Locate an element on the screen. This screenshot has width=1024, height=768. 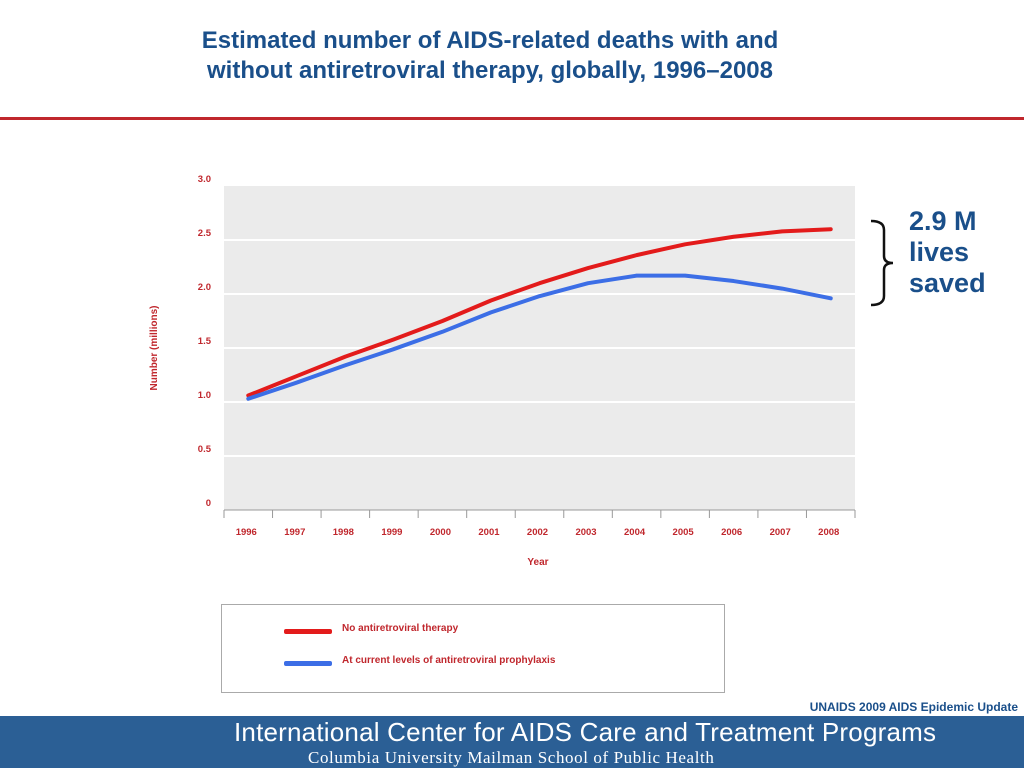
bracket-icon is located at coordinates (882, 263).